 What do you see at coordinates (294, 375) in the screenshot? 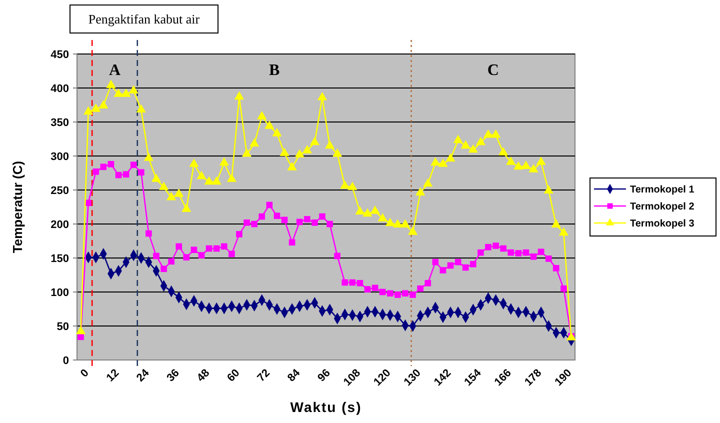
I see `x-tick-label: 84` at bounding box center [294, 375].